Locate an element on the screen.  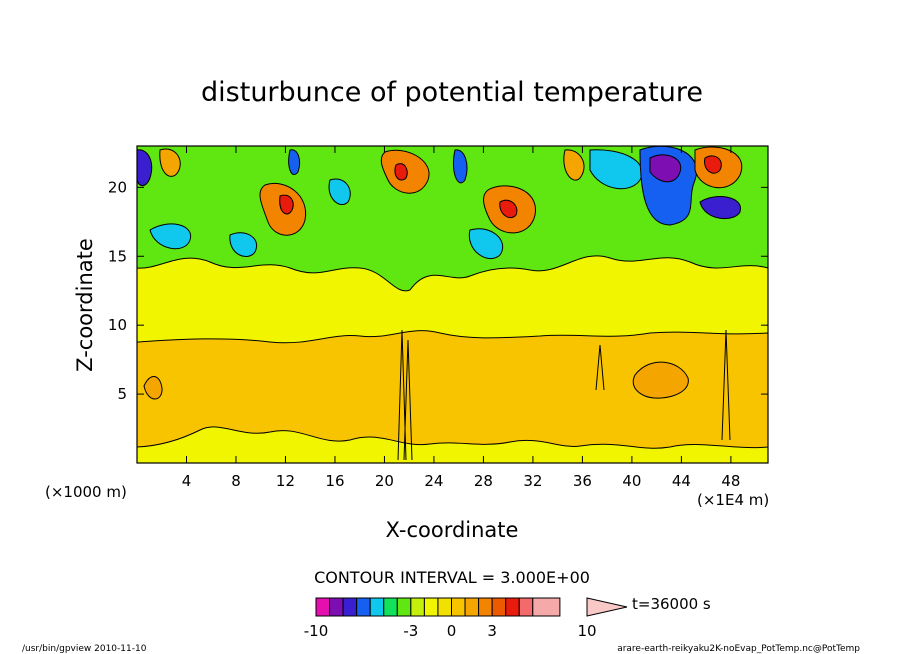
region-warm-right is located at coordinates (660, 380).